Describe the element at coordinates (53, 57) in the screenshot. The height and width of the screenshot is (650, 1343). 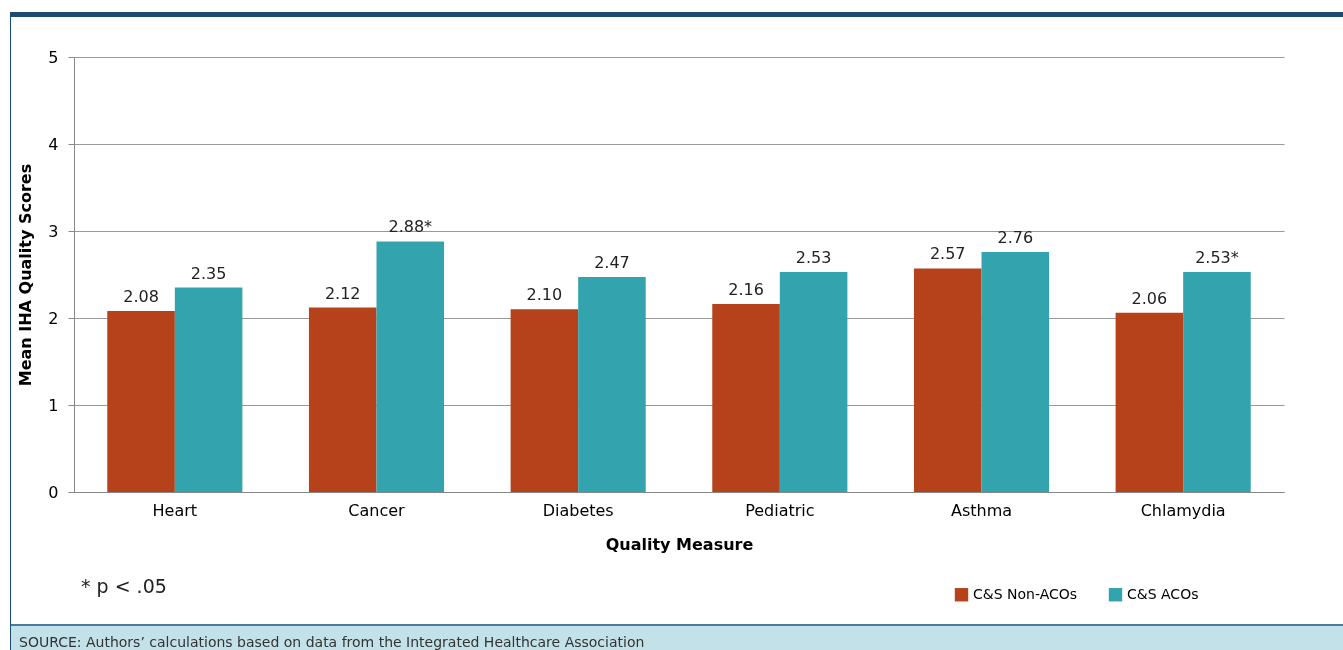
I see `y-tick-label: 5` at that location.